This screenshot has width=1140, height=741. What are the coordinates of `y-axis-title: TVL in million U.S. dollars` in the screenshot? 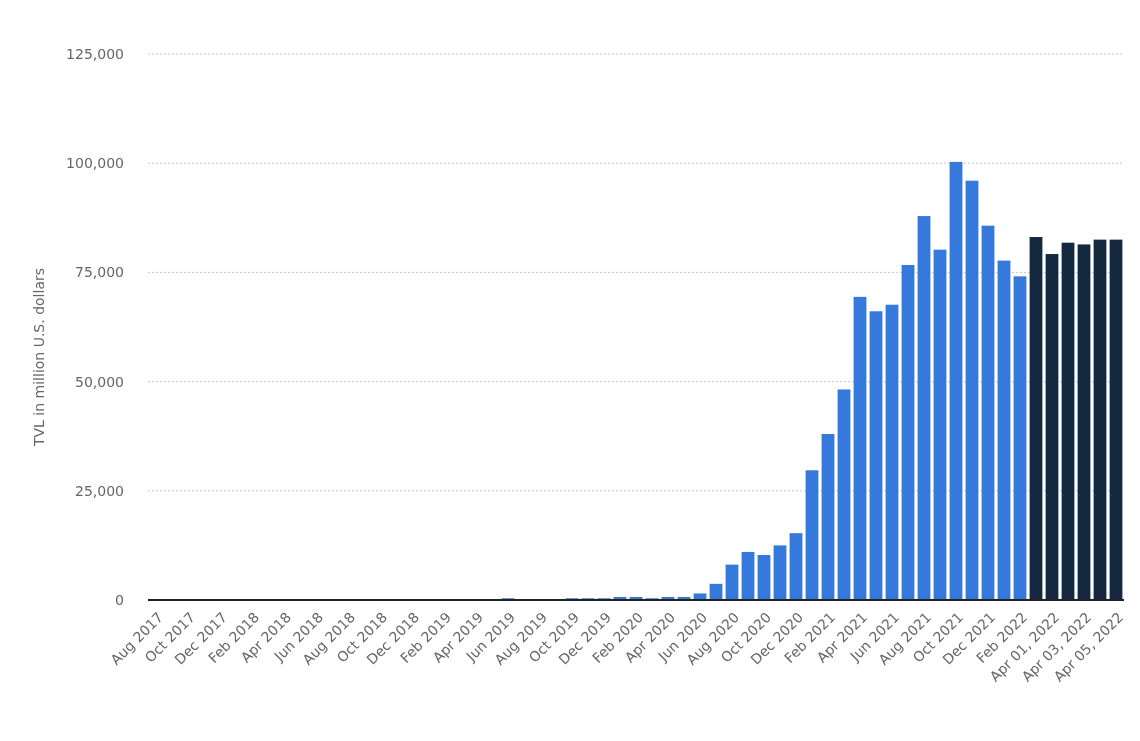 It's located at (39, 357).